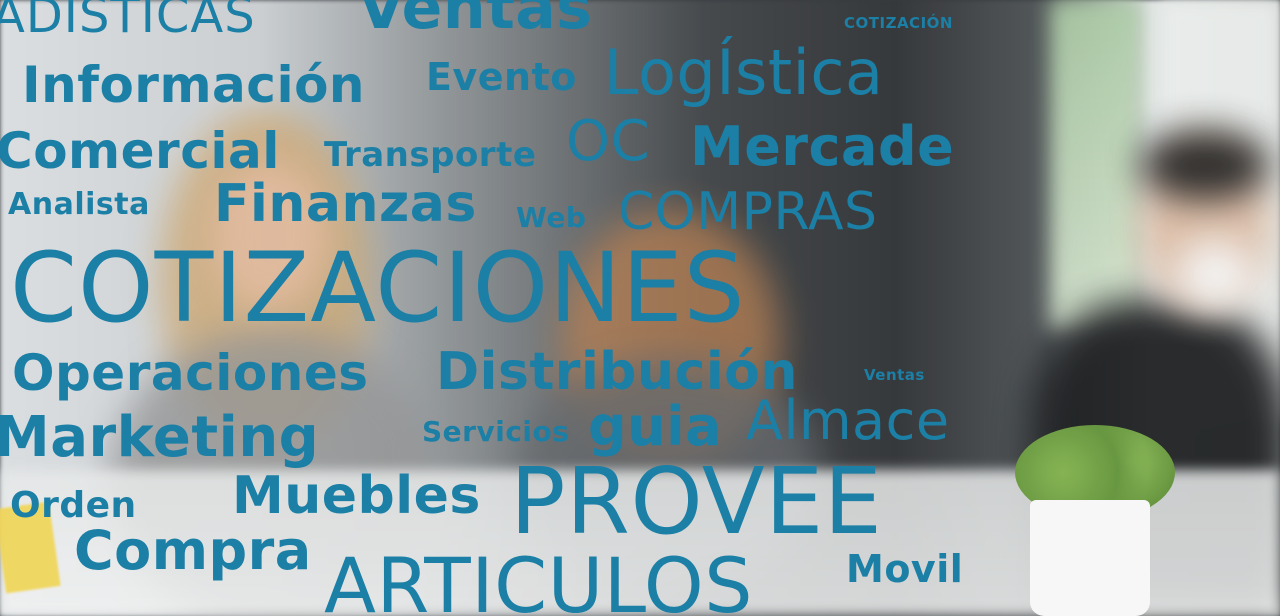  I want to click on word-servicios: Servicios, so click(496, 431).